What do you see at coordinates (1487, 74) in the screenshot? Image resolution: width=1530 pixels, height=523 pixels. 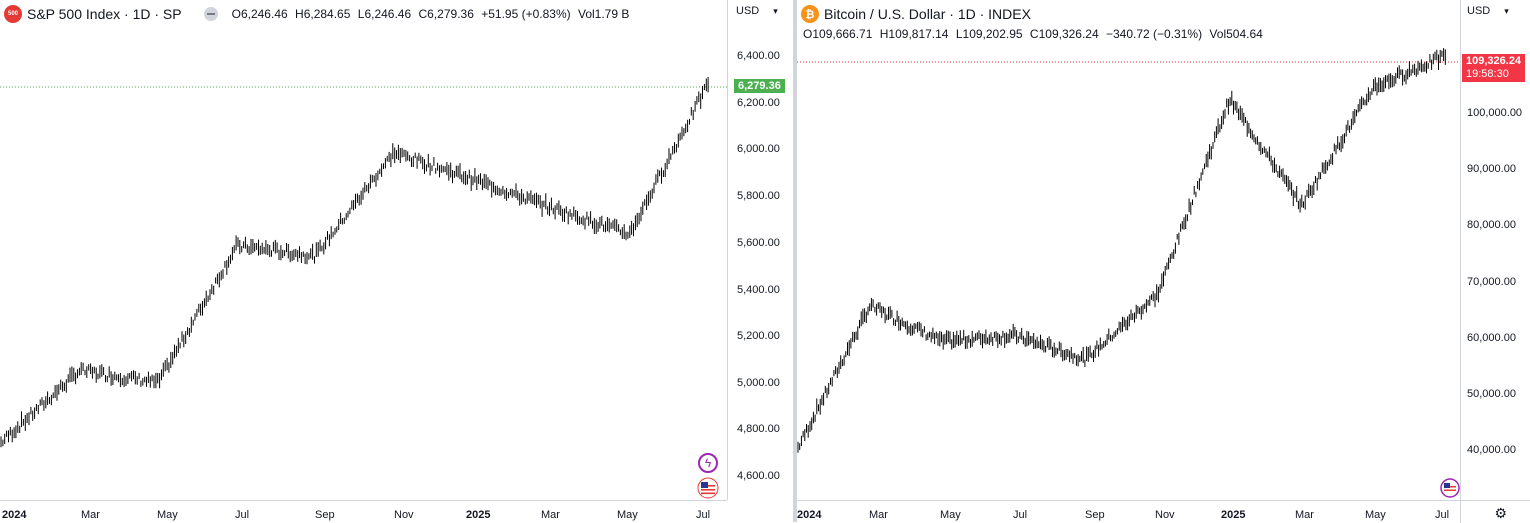 I see `bar-countdown: 19:58:30` at bounding box center [1487, 74].